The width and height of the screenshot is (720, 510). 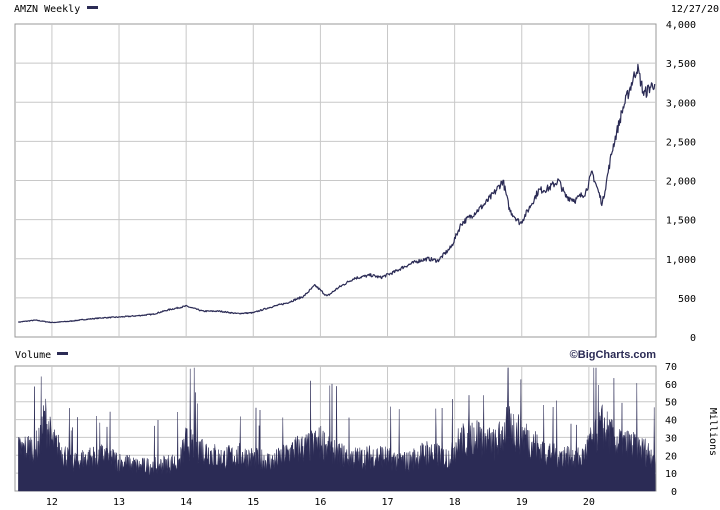 I want to click on bigcharts-brand: ©BigCharts.com, so click(x=613, y=355).